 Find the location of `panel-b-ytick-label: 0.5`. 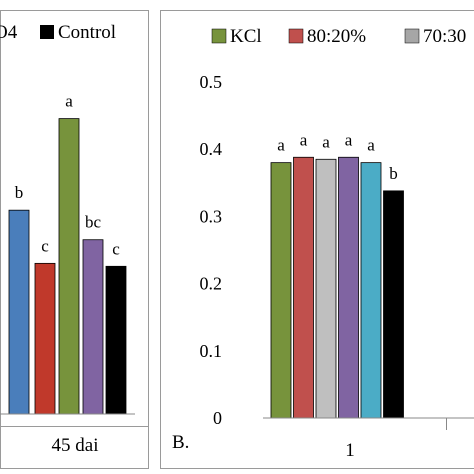

panel-b-ytick-label: 0.5 is located at coordinates (211, 82).